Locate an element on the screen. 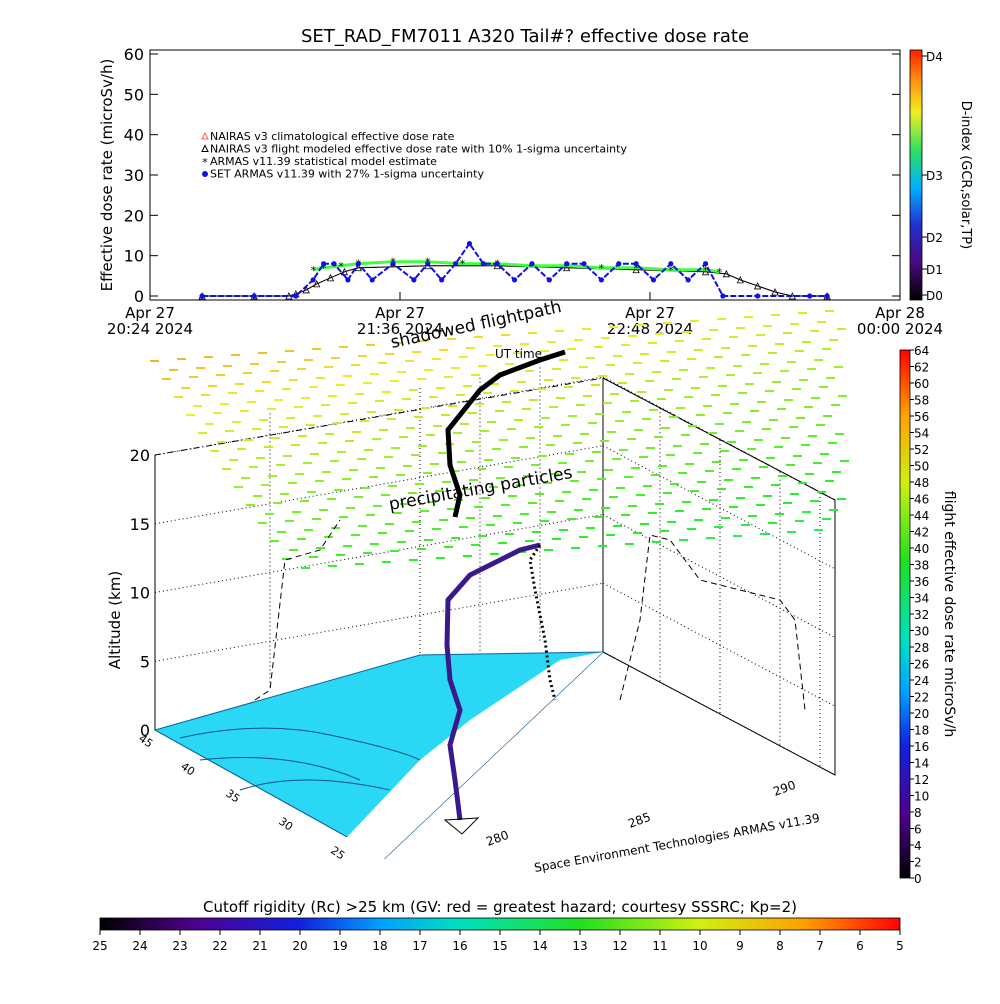  rigidity-colorbar-tick-label: 8 is located at coordinates (780, 946).